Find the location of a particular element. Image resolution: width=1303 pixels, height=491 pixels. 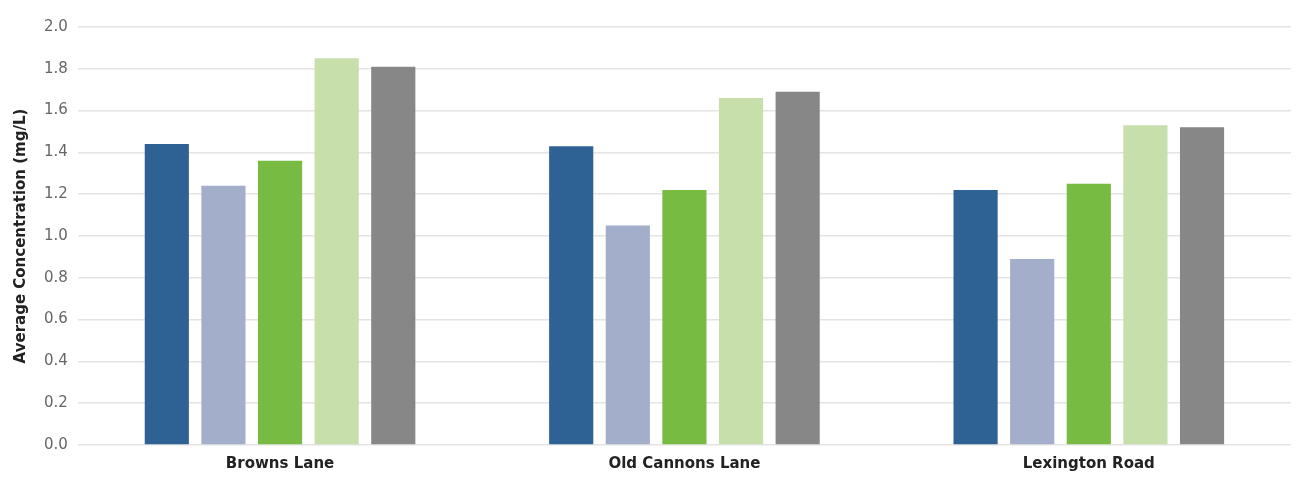

x-tick-label: Old Cannons Lane is located at coordinates (684, 462).